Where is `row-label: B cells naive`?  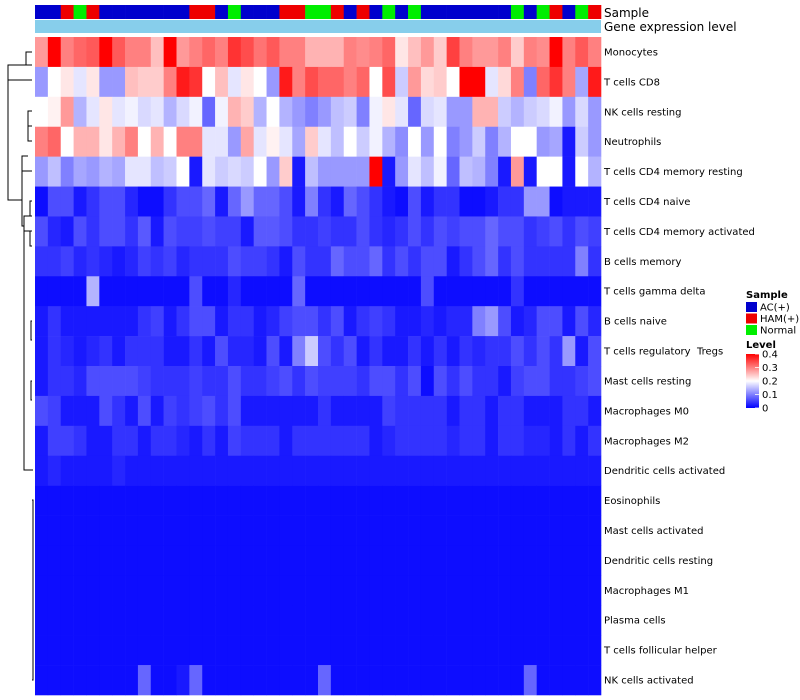 row-label: B cells naive is located at coordinates (635, 322).